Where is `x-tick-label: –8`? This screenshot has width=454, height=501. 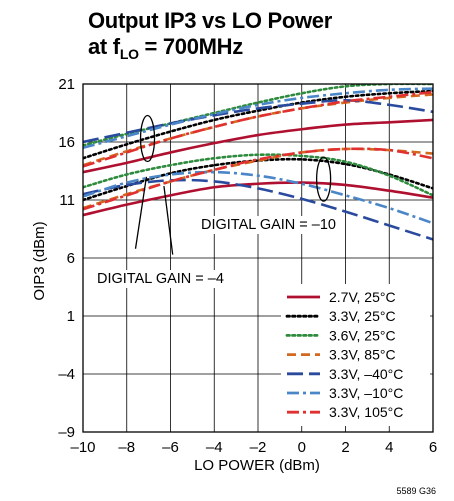
x-tick-label: –8 is located at coordinates (126, 447).